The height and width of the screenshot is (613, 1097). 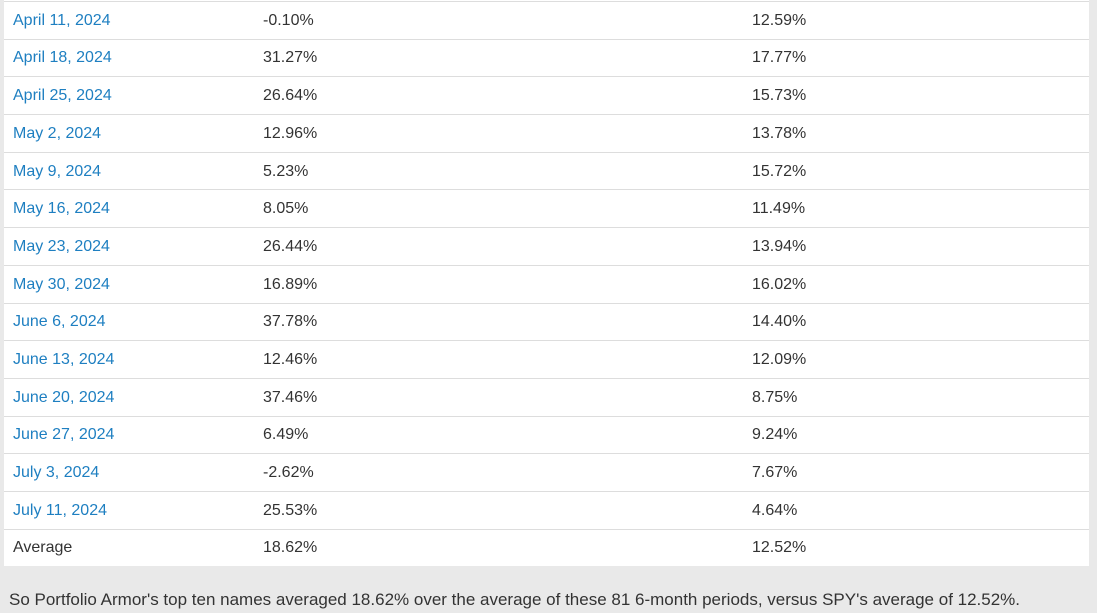 I want to click on table-row: May 16, 2024 8.05% 11.49%, so click(x=546, y=208).